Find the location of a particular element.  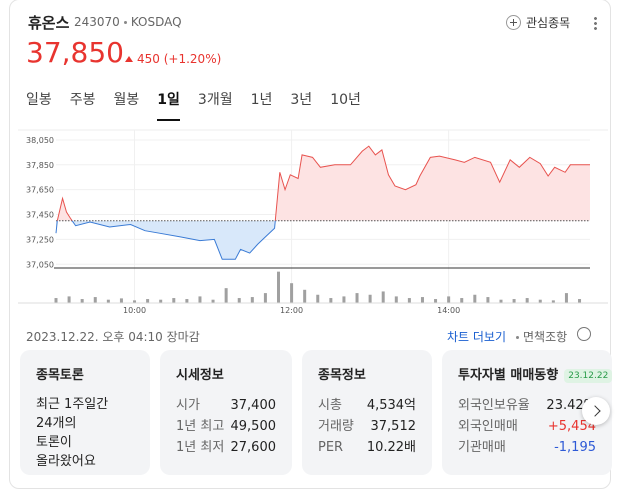

watch-button: 관심종목 is located at coordinates (538, 22).